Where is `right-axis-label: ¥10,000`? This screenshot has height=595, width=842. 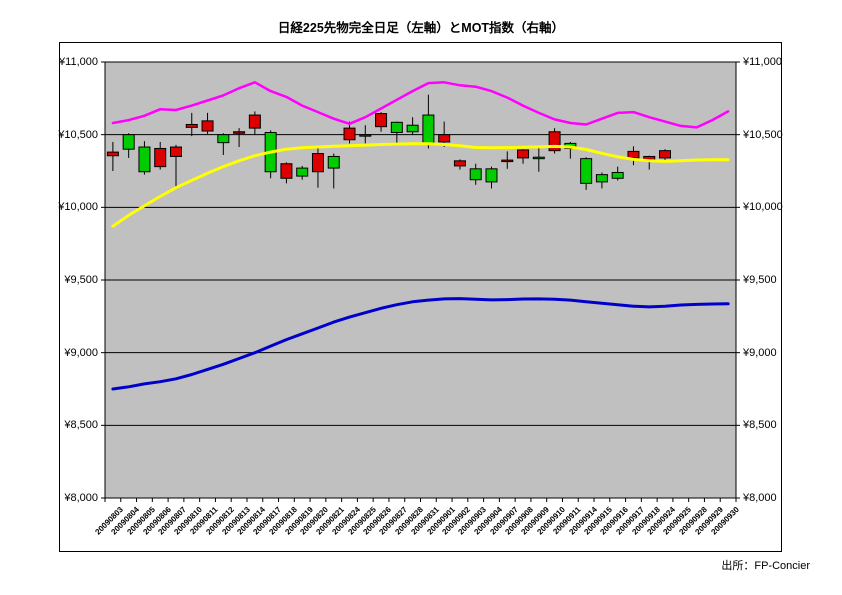 right-axis-label: ¥10,000 is located at coordinates (763, 207).